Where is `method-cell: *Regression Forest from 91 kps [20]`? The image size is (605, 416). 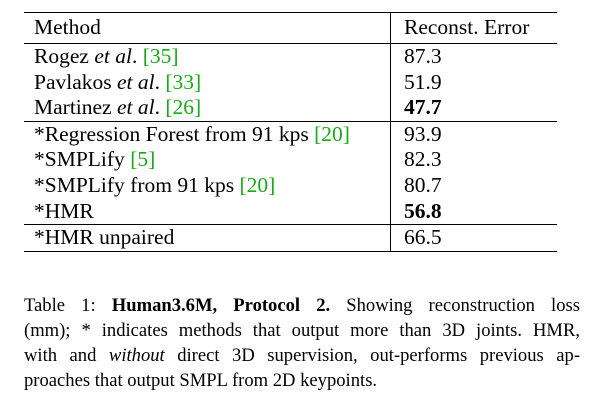 method-cell: *Regression Forest from 91 kps [20] is located at coordinates (207, 134).